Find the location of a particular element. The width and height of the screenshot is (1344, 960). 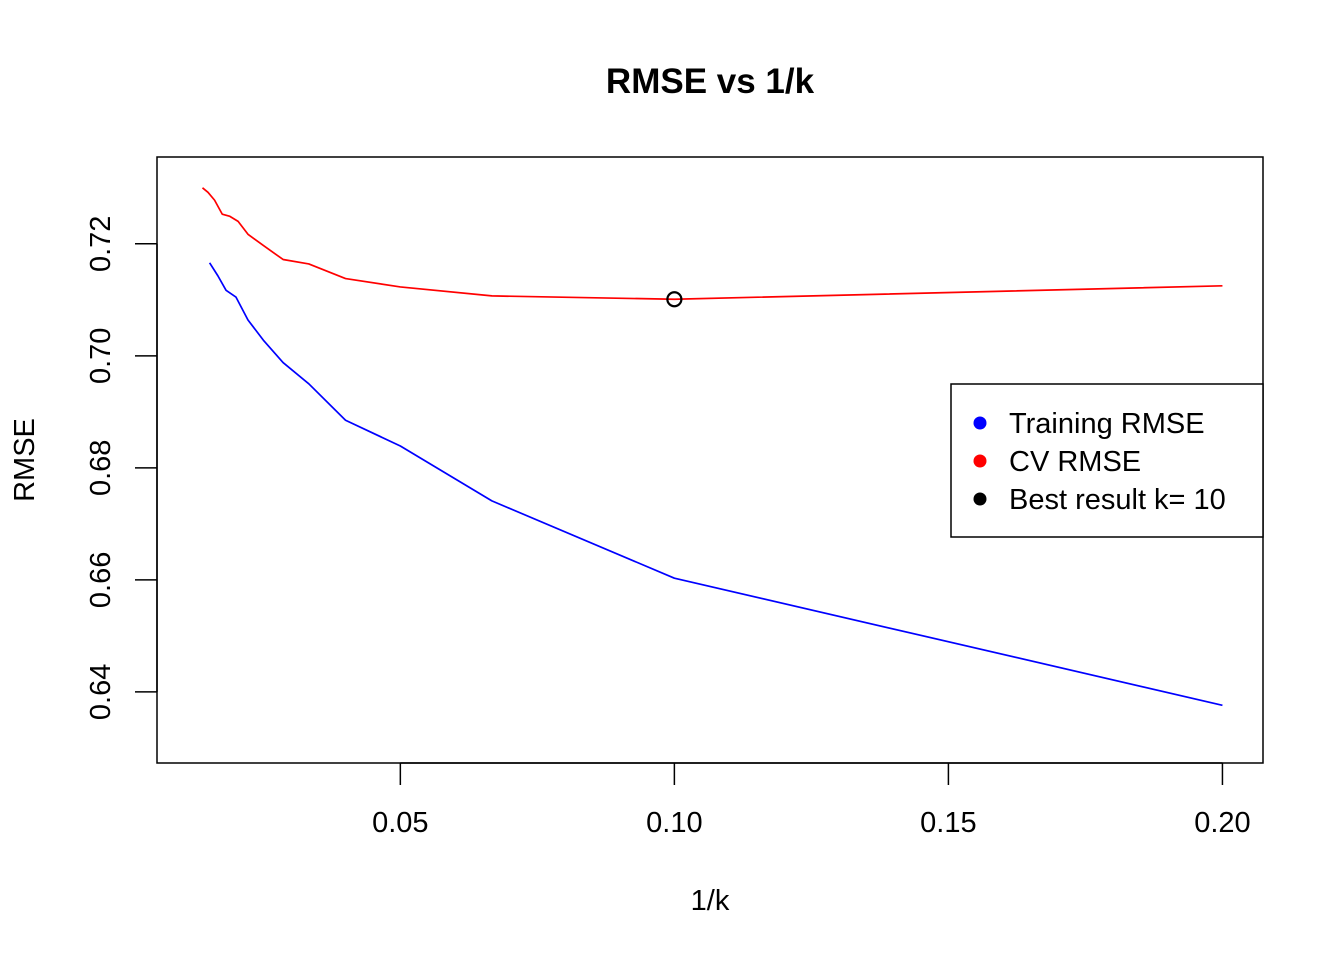

x-axis-label: 1/k is located at coordinates (710, 901).